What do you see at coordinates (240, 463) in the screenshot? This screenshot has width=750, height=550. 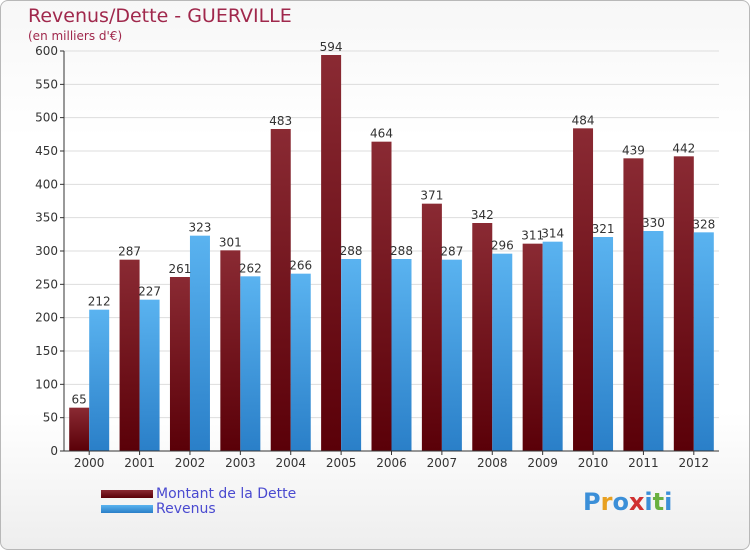 I see `x-tick-label: 2003` at bounding box center [240, 463].